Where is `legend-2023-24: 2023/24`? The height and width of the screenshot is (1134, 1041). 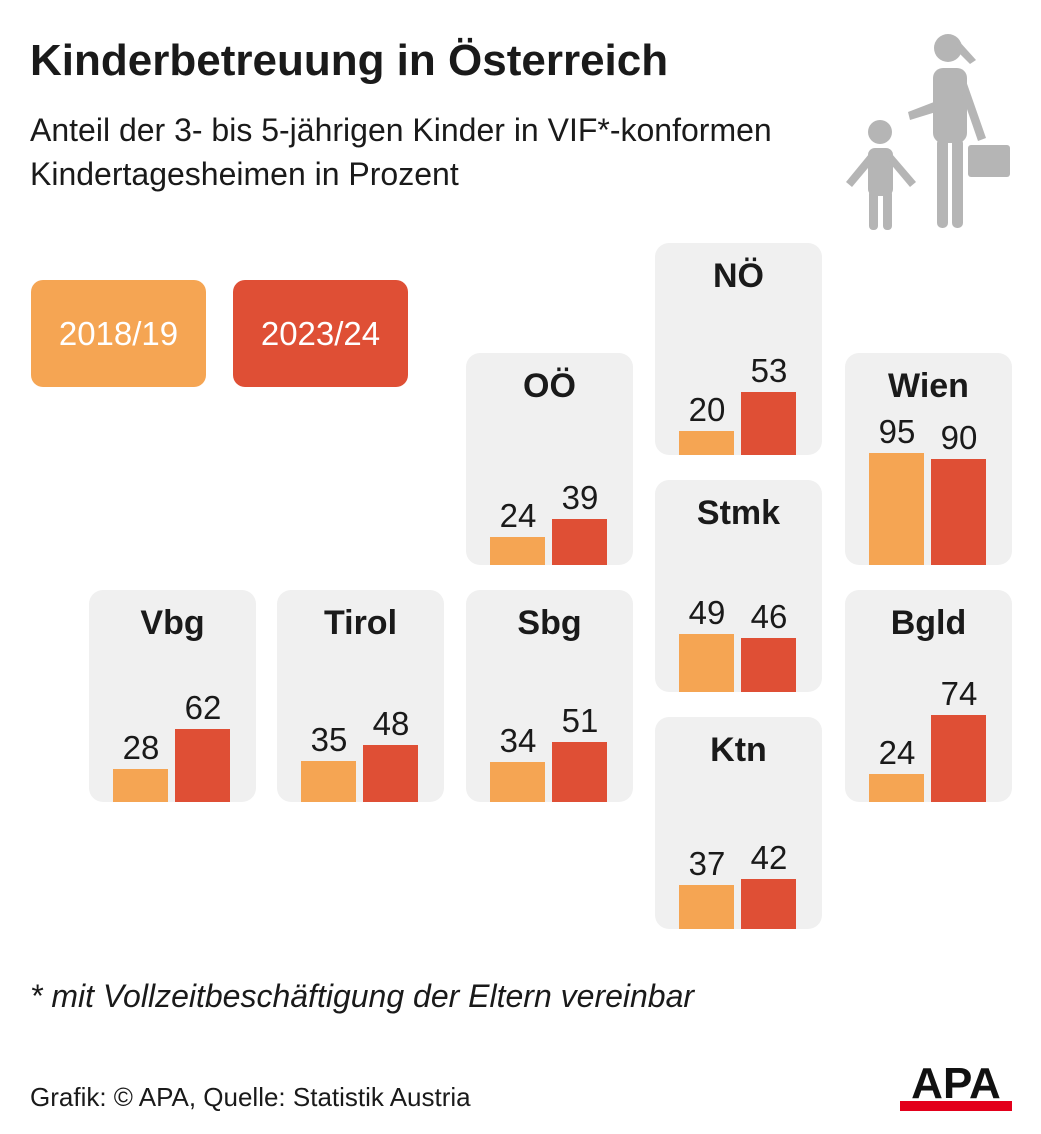 legend-2023-24: 2023/24 is located at coordinates (320, 333).